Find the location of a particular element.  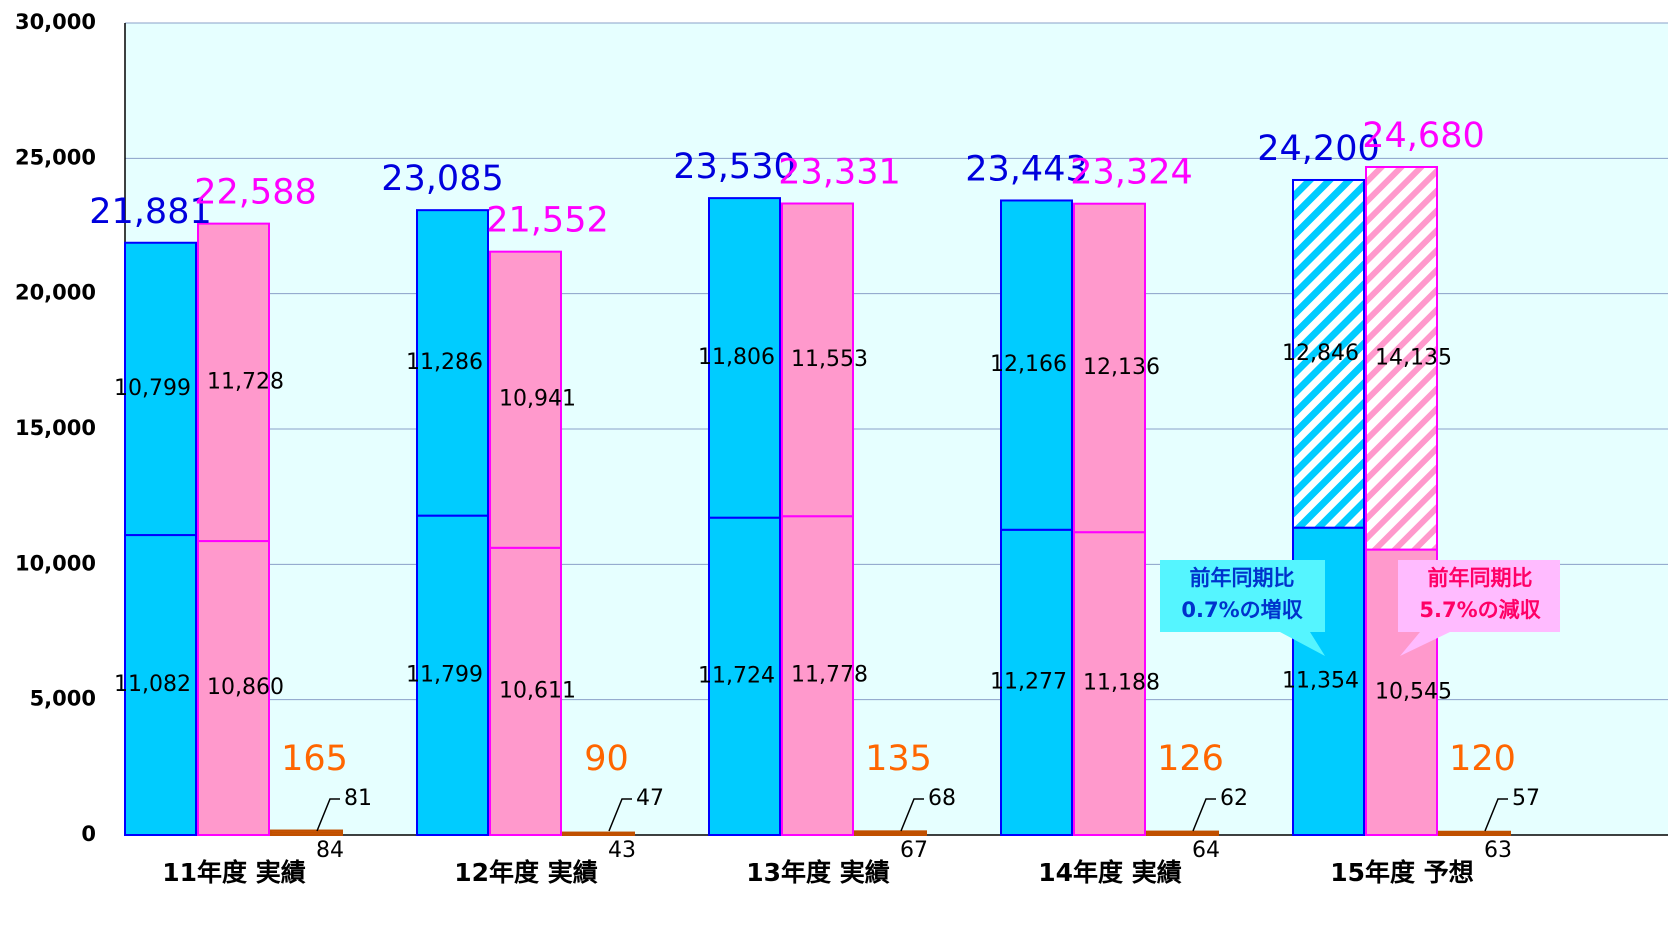

y-tick-label: 30,000 is located at coordinates (55, 22).